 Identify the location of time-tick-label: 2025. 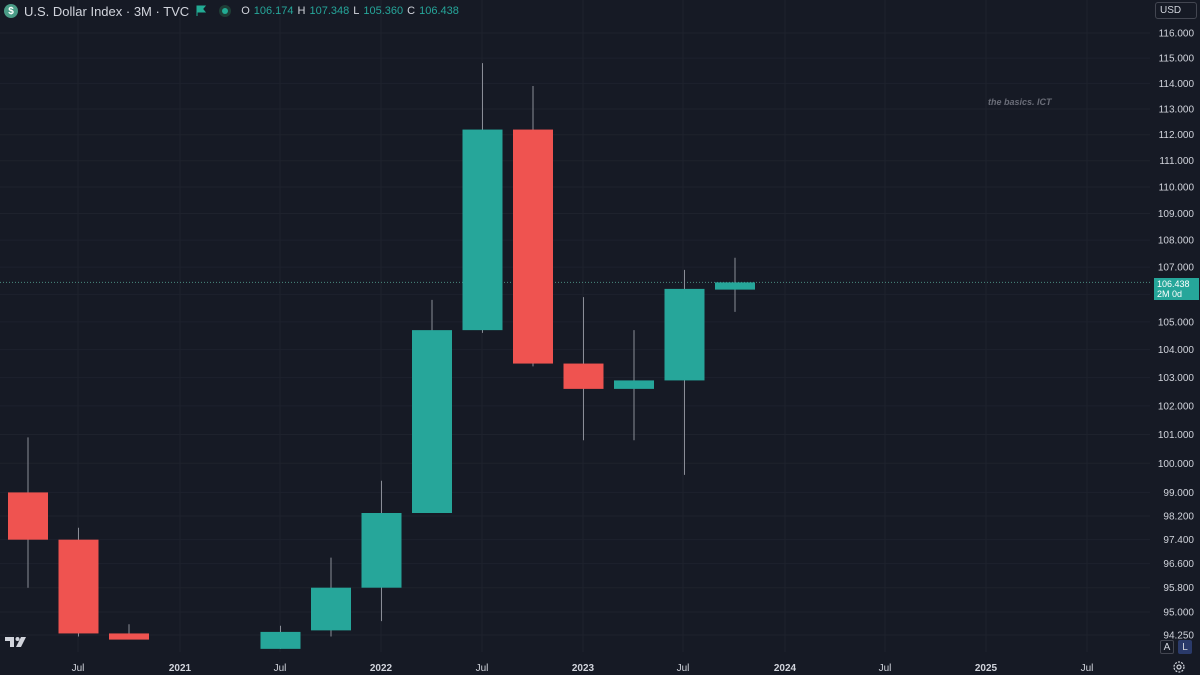
(986, 668).